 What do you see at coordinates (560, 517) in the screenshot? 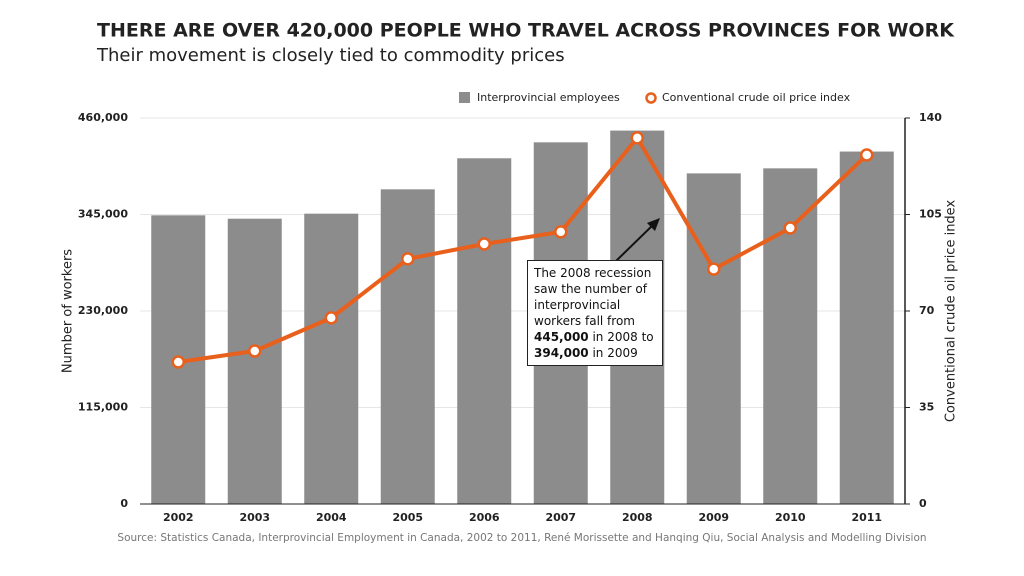
I see `x-tick-label: 2007` at bounding box center [560, 517].